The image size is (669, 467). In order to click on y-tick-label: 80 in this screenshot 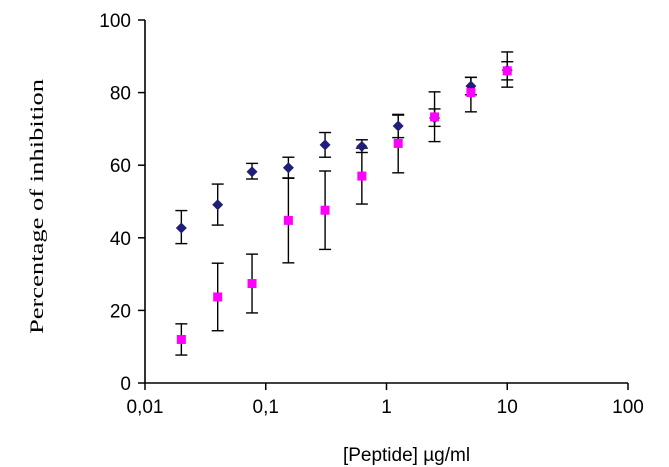, I will do `click(120, 94)`.